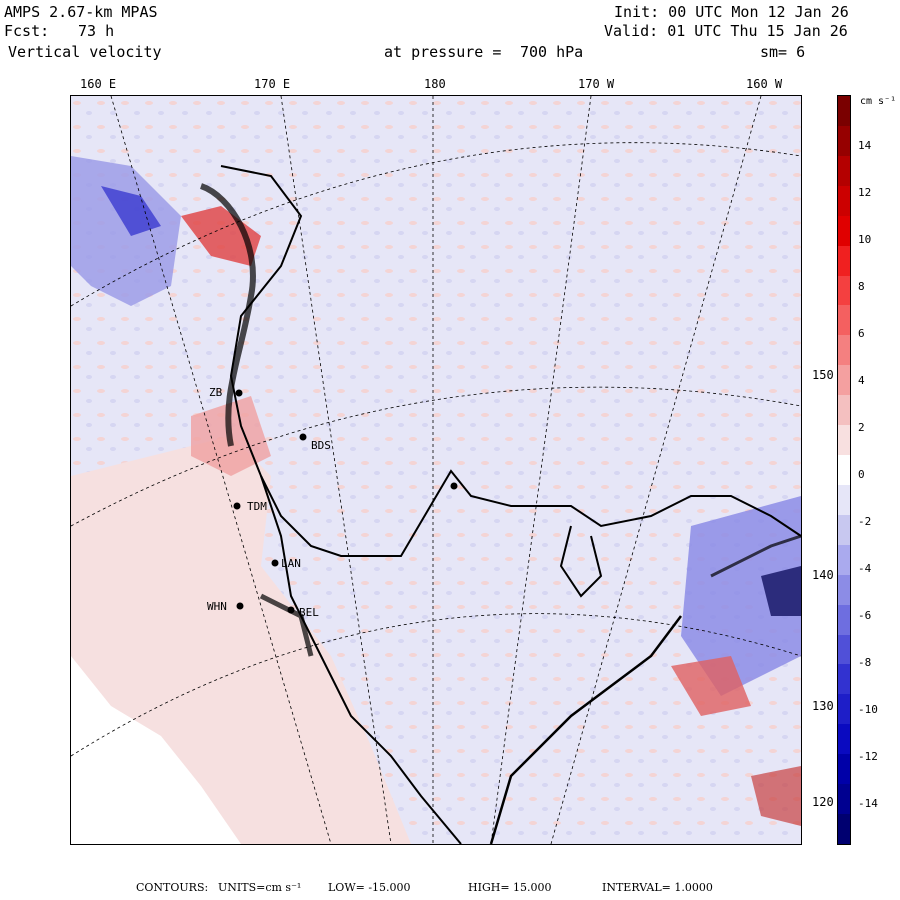 The width and height of the screenshot is (900, 900). I want to click on colorbar-tick-label: -8, so click(865, 662).